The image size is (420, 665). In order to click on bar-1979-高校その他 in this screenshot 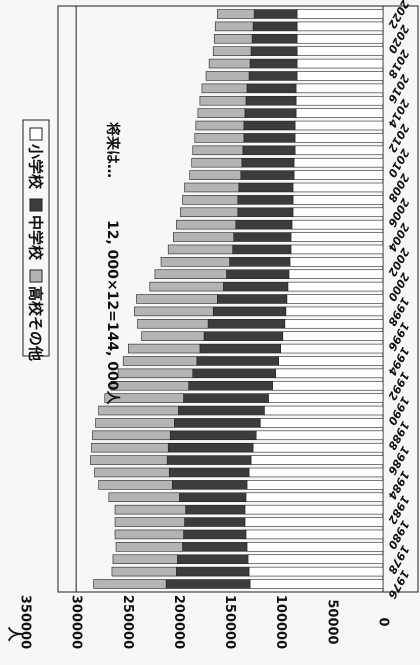, I will do `click(149, 547)`.